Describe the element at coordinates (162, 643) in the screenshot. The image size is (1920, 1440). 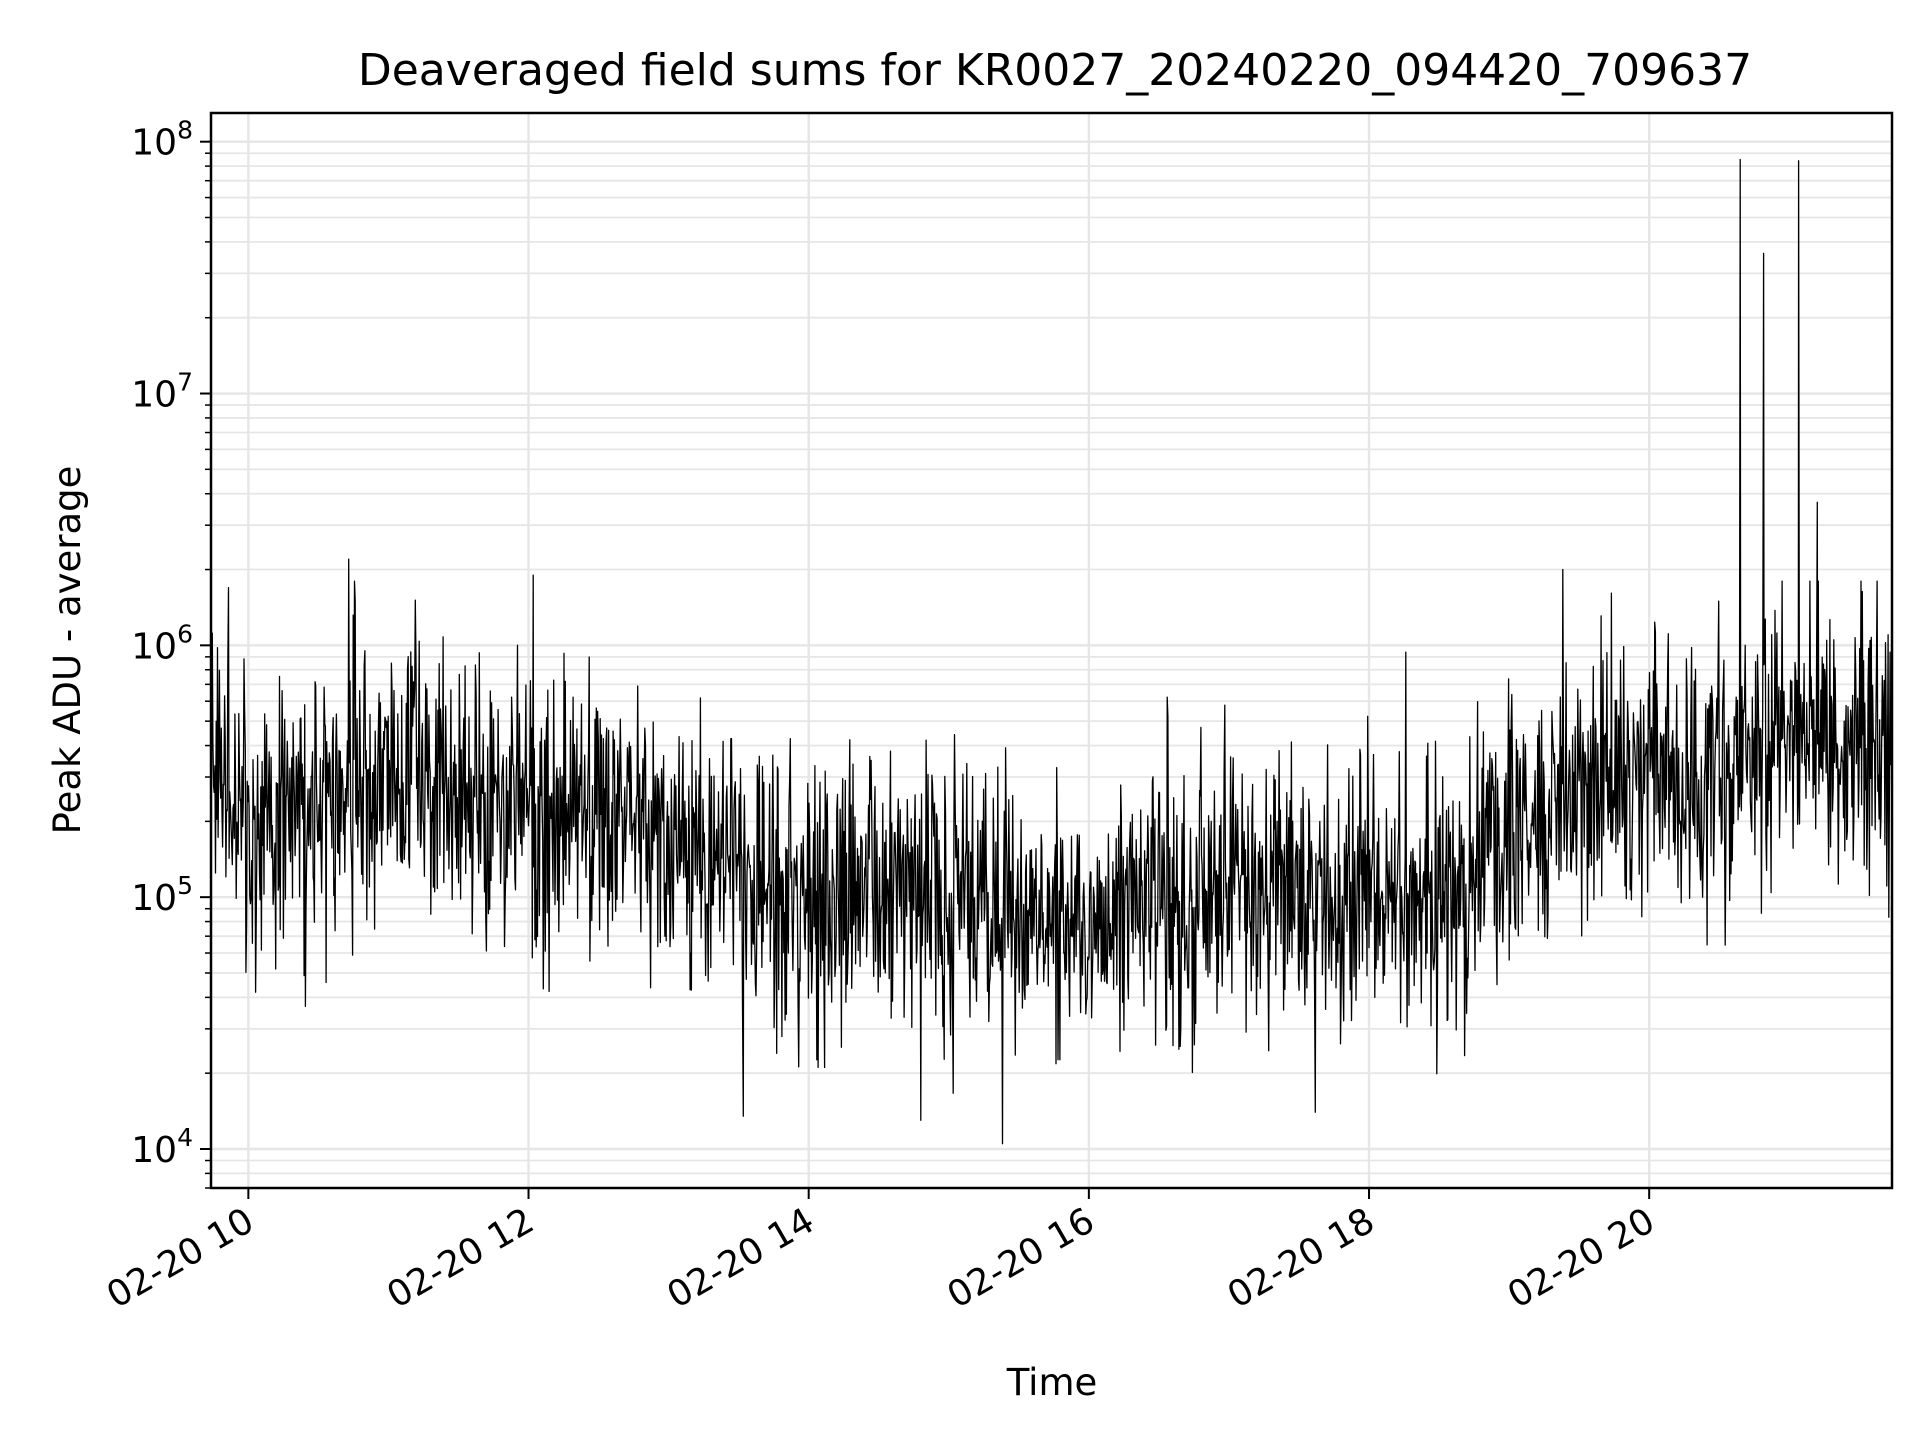
I see `y-tick-label: 10⁶` at that location.